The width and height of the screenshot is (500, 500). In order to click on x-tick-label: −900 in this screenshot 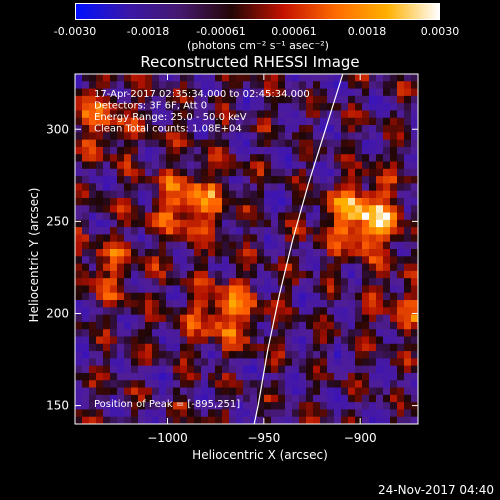, I will do `click(360, 438)`.